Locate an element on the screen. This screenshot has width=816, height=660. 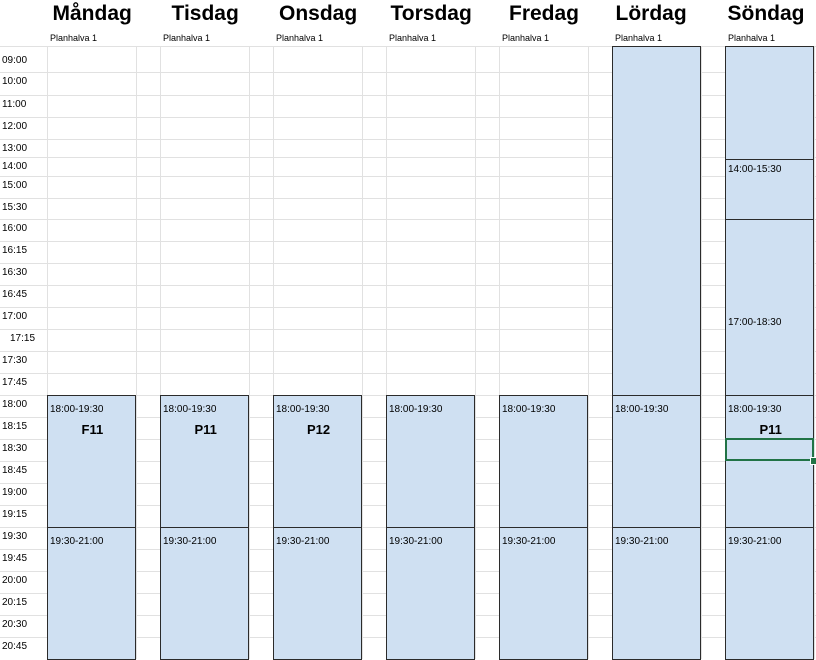
day-header: Måndag is located at coordinates (92, 13).